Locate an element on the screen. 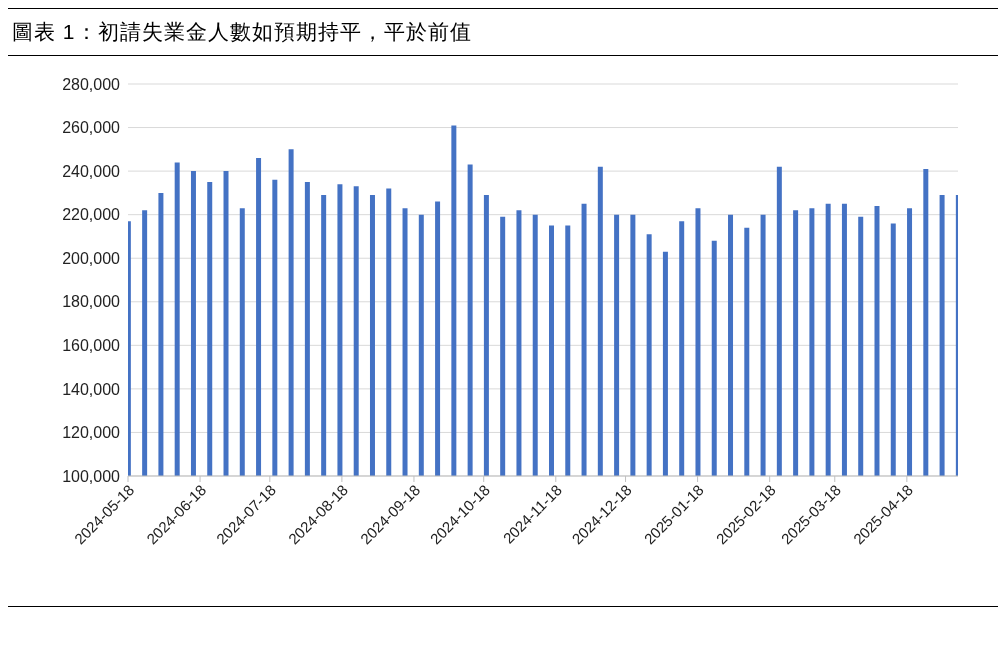 The width and height of the screenshot is (1006, 649). y-tick-label: 180,000 is located at coordinates (91, 302).